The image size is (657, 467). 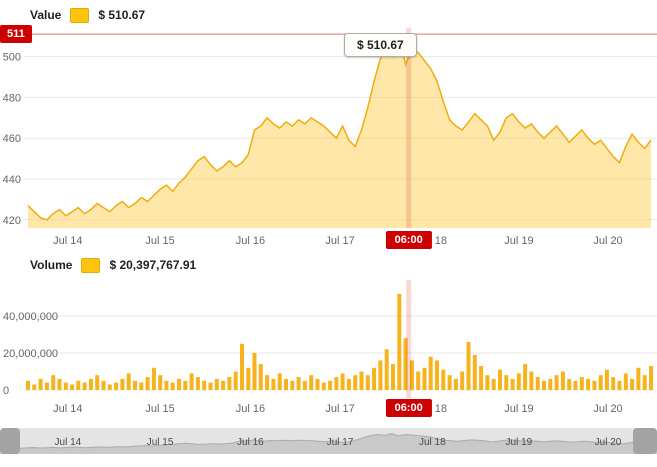 I want to click on navigator-label: Jul 19, so click(x=519, y=442).